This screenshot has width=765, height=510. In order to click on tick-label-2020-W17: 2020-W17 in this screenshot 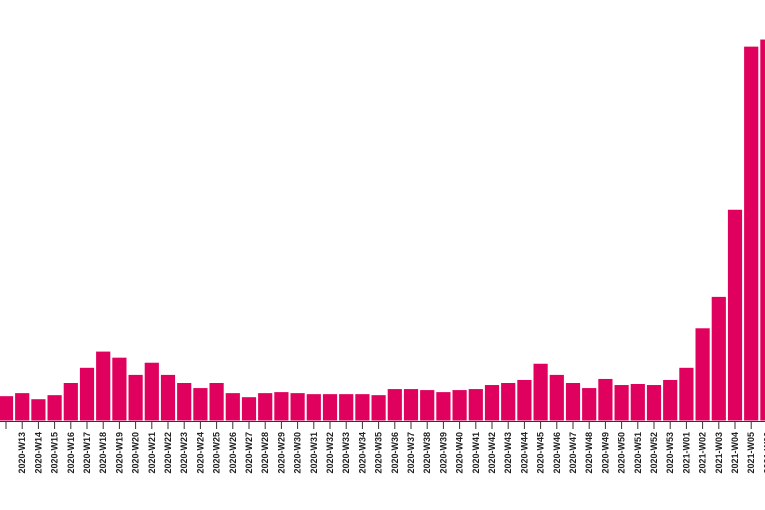, I will do `click(87, 453)`.